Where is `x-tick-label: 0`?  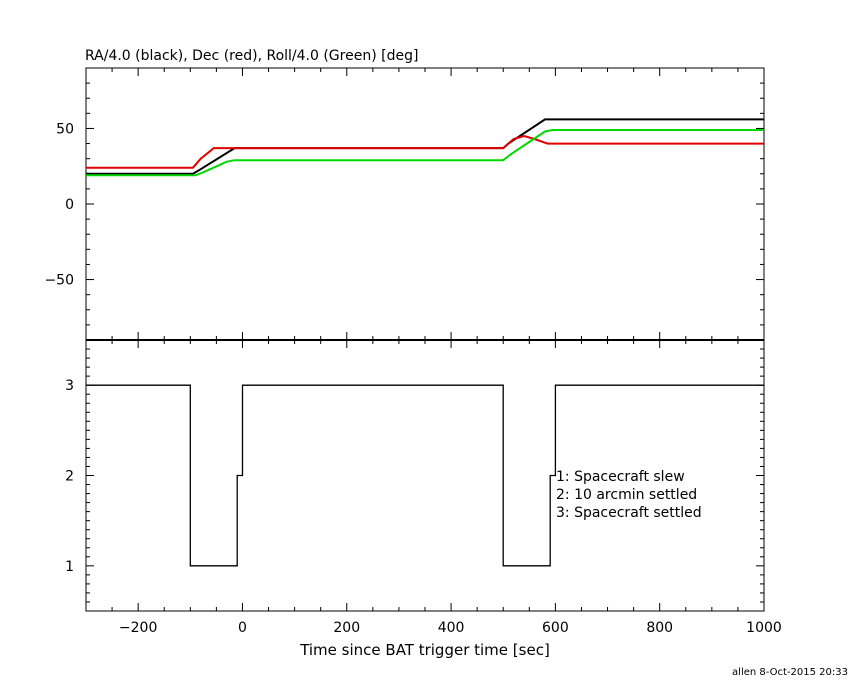 x-tick-label: 0 is located at coordinates (242, 628).